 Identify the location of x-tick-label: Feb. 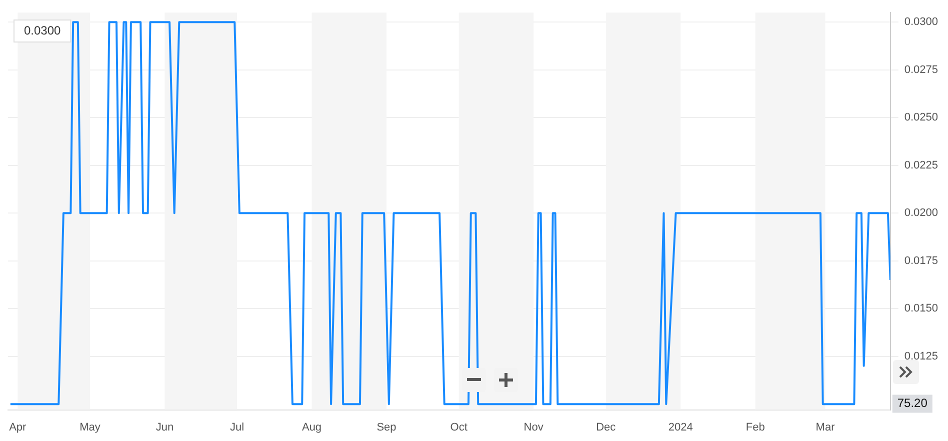
(755, 427).